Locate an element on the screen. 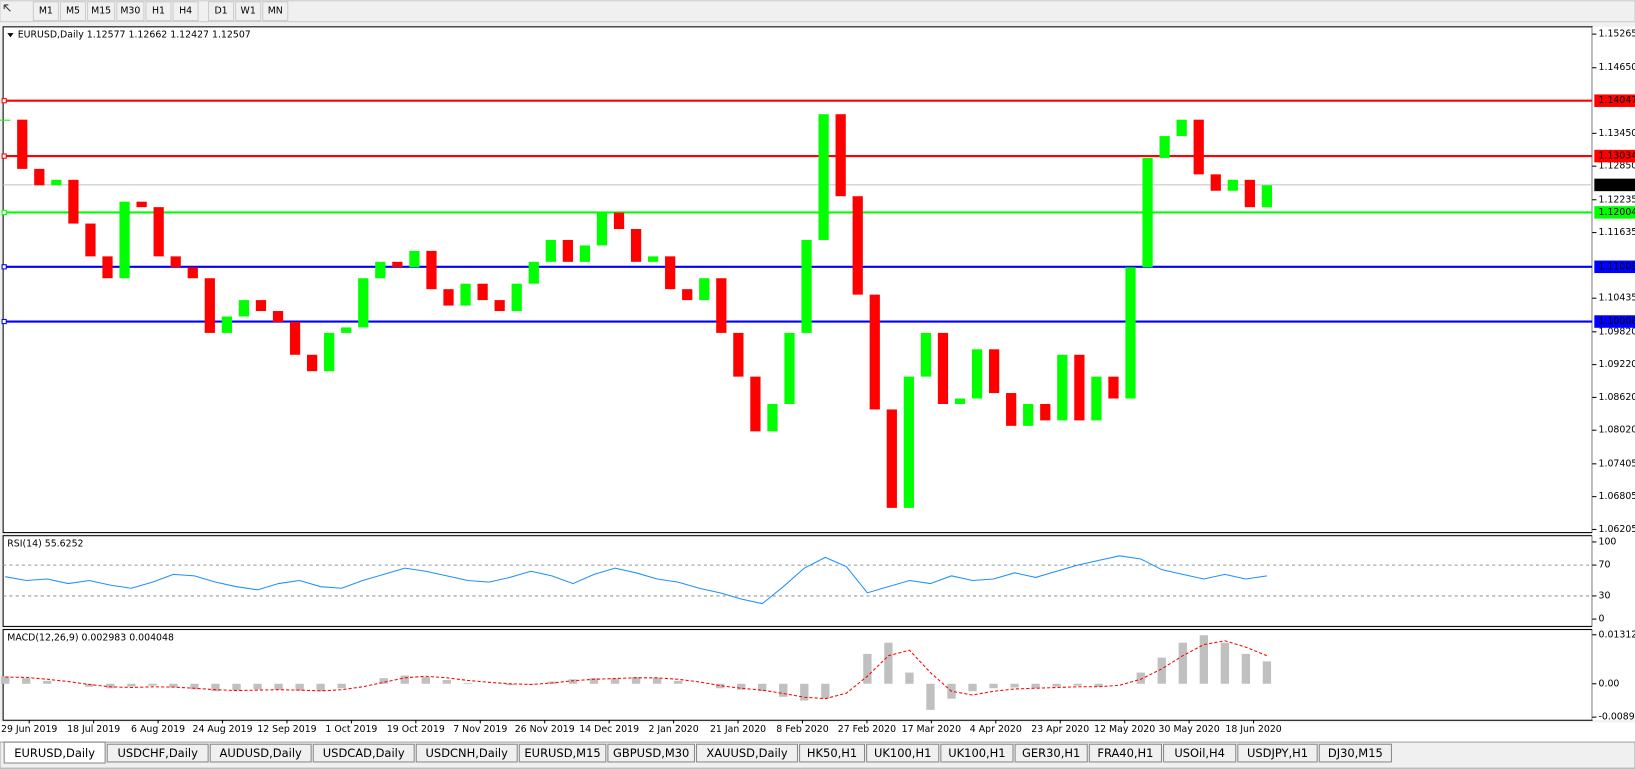 This screenshot has width=1635, height=769. current-price-label: 1.12507 is located at coordinates (1617, 184).